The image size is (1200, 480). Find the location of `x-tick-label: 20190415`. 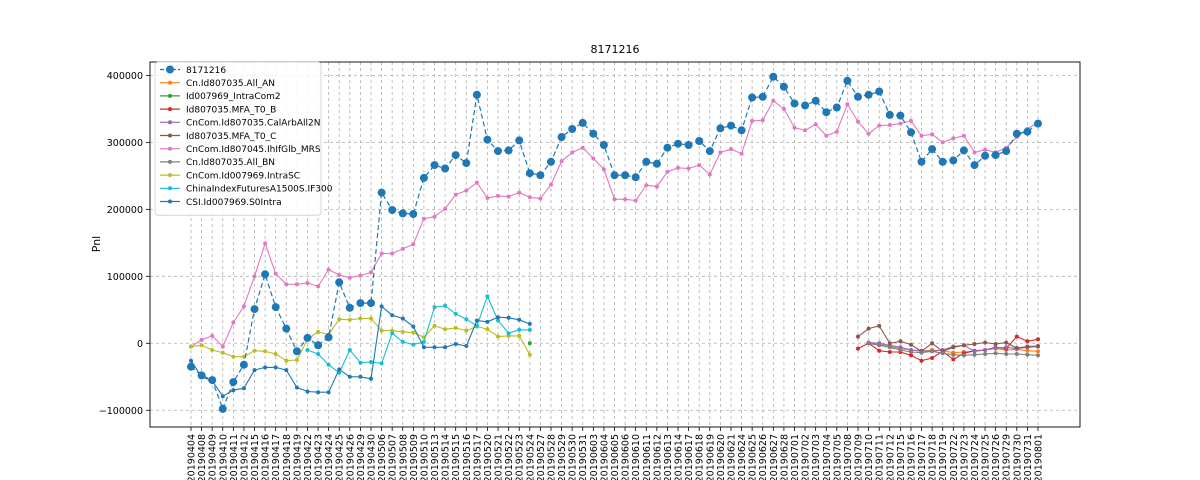

x-tick-label: 20190415 is located at coordinates (255, 457).